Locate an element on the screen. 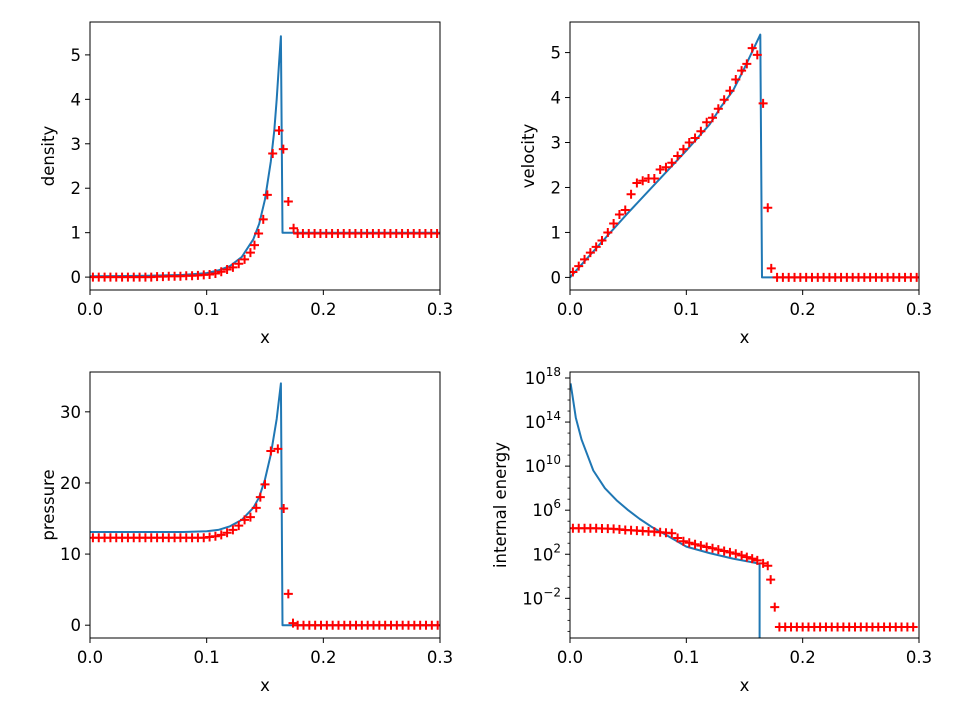 Image resolution: width=960 pixels, height=720 pixels. y-tick-label: 10² is located at coordinates (546, 552).